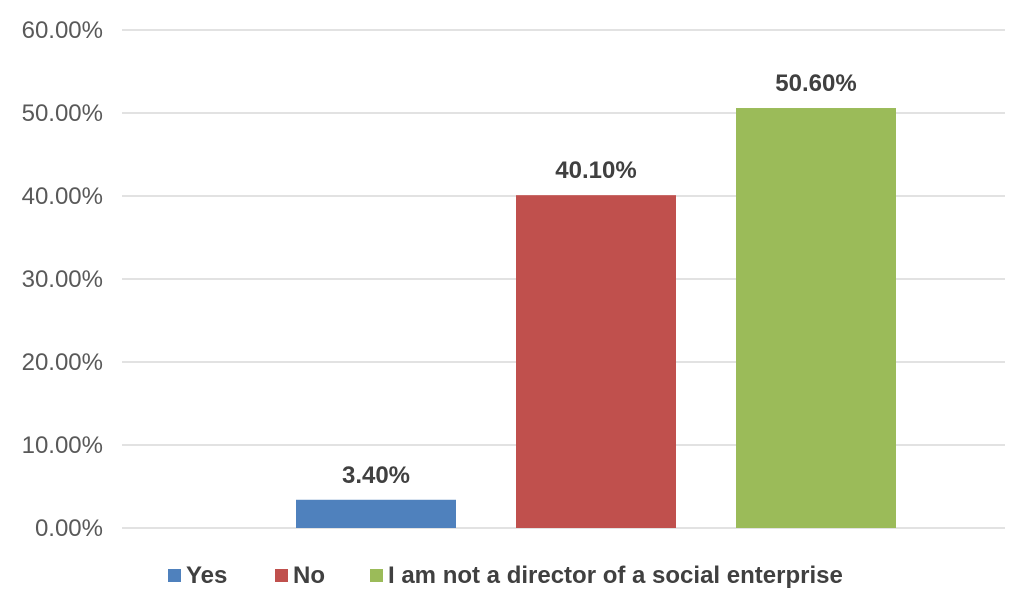  Describe the element at coordinates (62, 362) in the screenshot. I see `y-tick-label-2: 20.00%` at that location.